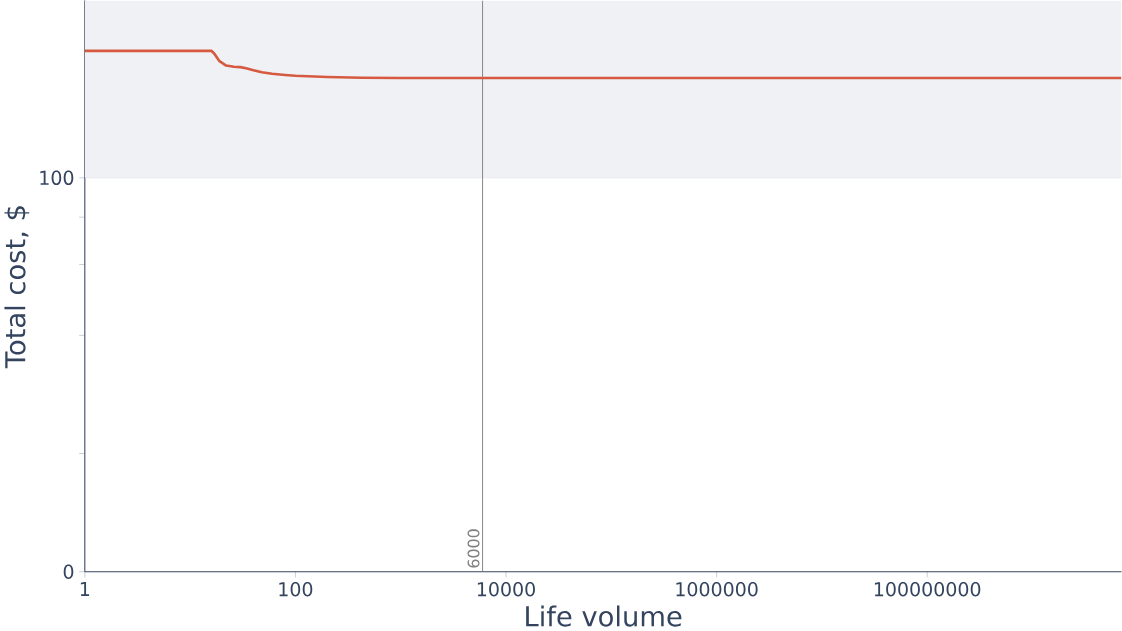  I want to click on x-tick-label: 100, so click(296, 589).